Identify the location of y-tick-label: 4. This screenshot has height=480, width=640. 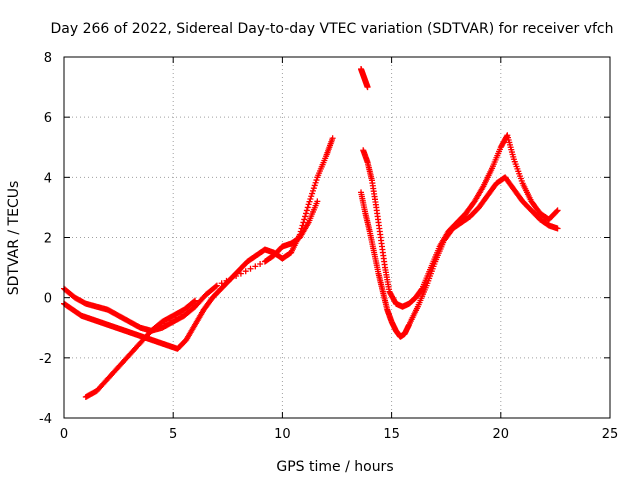
(48, 178).